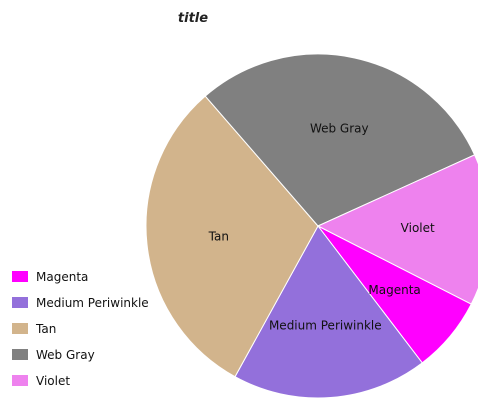 The width and height of the screenshot is (478, 400). I want to click on legend-label-tan: Tan, so click(45, 329).